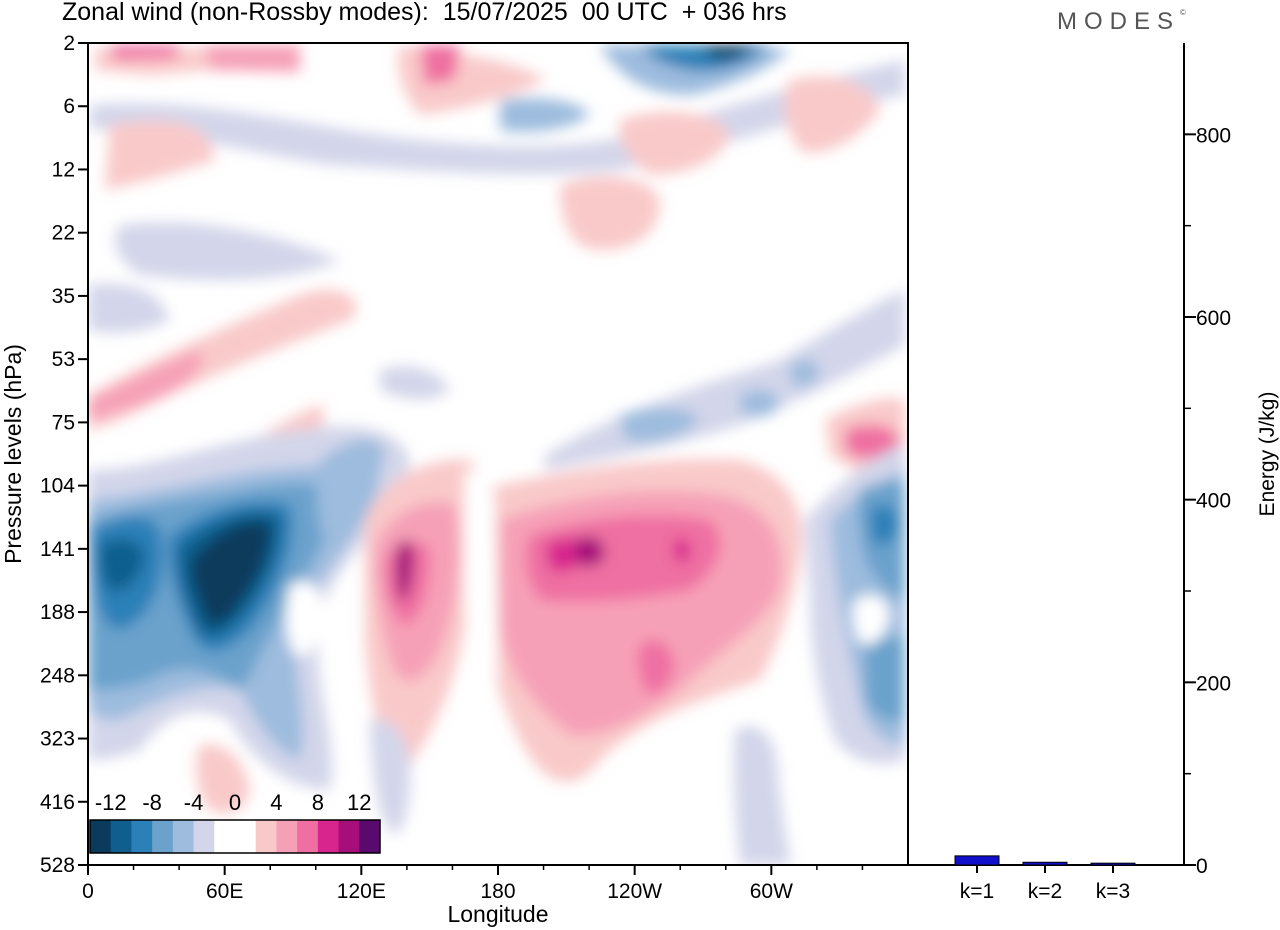  I want to click on y-tick-label: 528, so click(57, 865).